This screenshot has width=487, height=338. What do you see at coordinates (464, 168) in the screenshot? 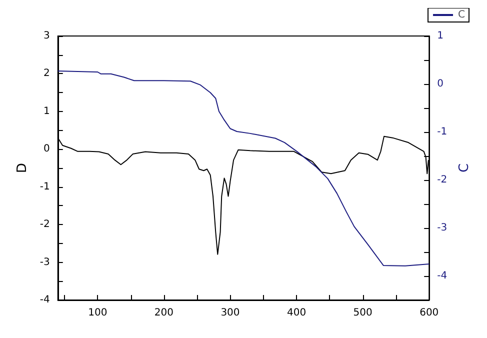
I see `y2-axis-title: C` at bounding box center [464, 168].